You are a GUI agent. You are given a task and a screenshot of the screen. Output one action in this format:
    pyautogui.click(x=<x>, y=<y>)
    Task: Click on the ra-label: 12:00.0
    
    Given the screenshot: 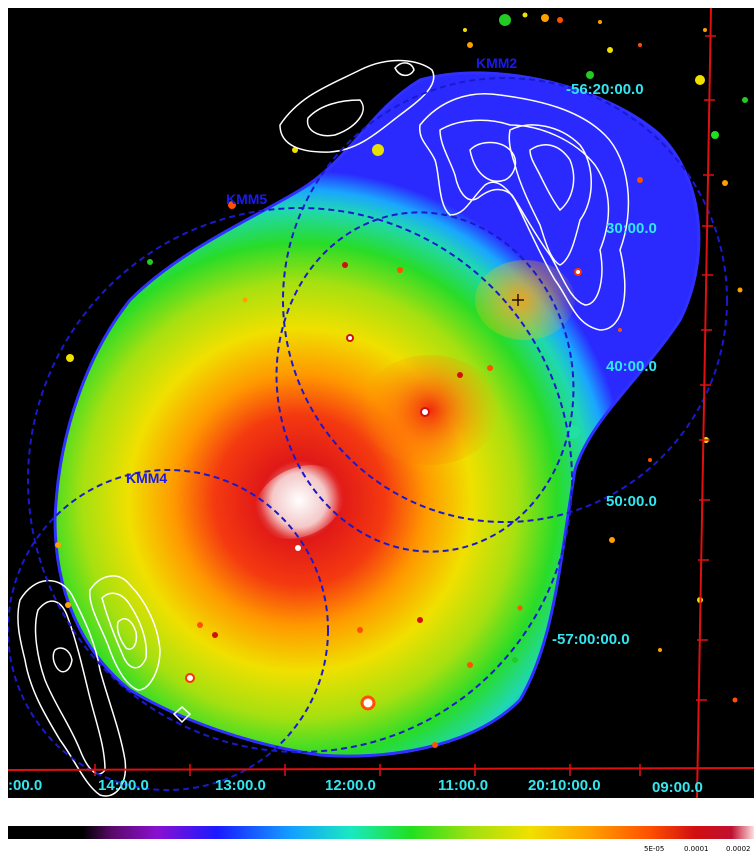 What is the action you would take?
    pyautogui.click(x=350, y=785)
    